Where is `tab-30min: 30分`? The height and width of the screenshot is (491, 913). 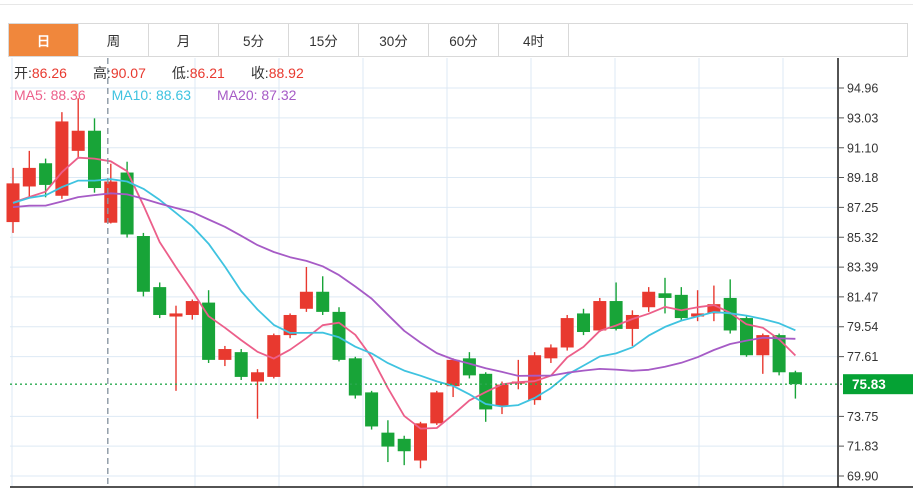 tab-30min: 30分 is located at coordinates (394, 40).